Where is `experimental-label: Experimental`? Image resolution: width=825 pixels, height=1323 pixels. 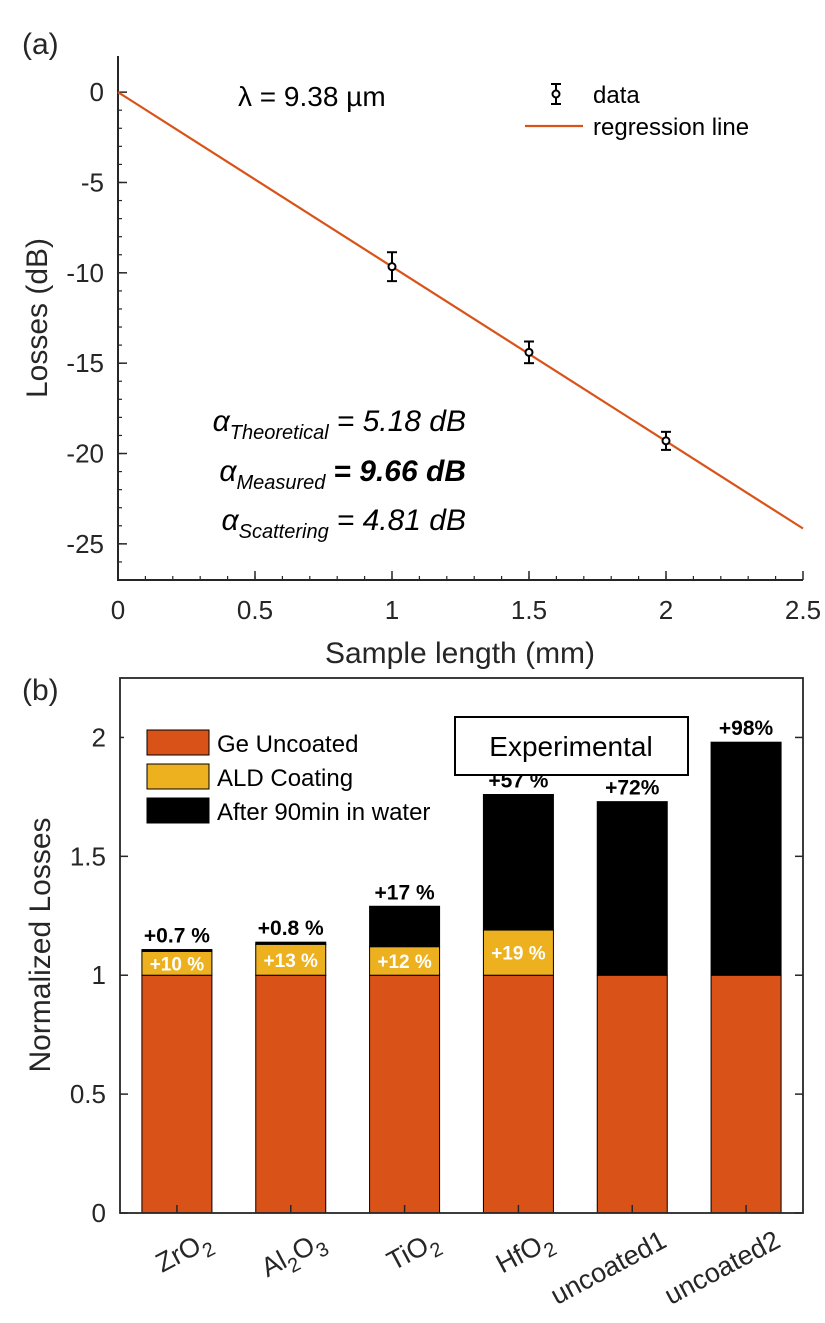
experimental-label: Experimental is located at coordinates (570, 746).